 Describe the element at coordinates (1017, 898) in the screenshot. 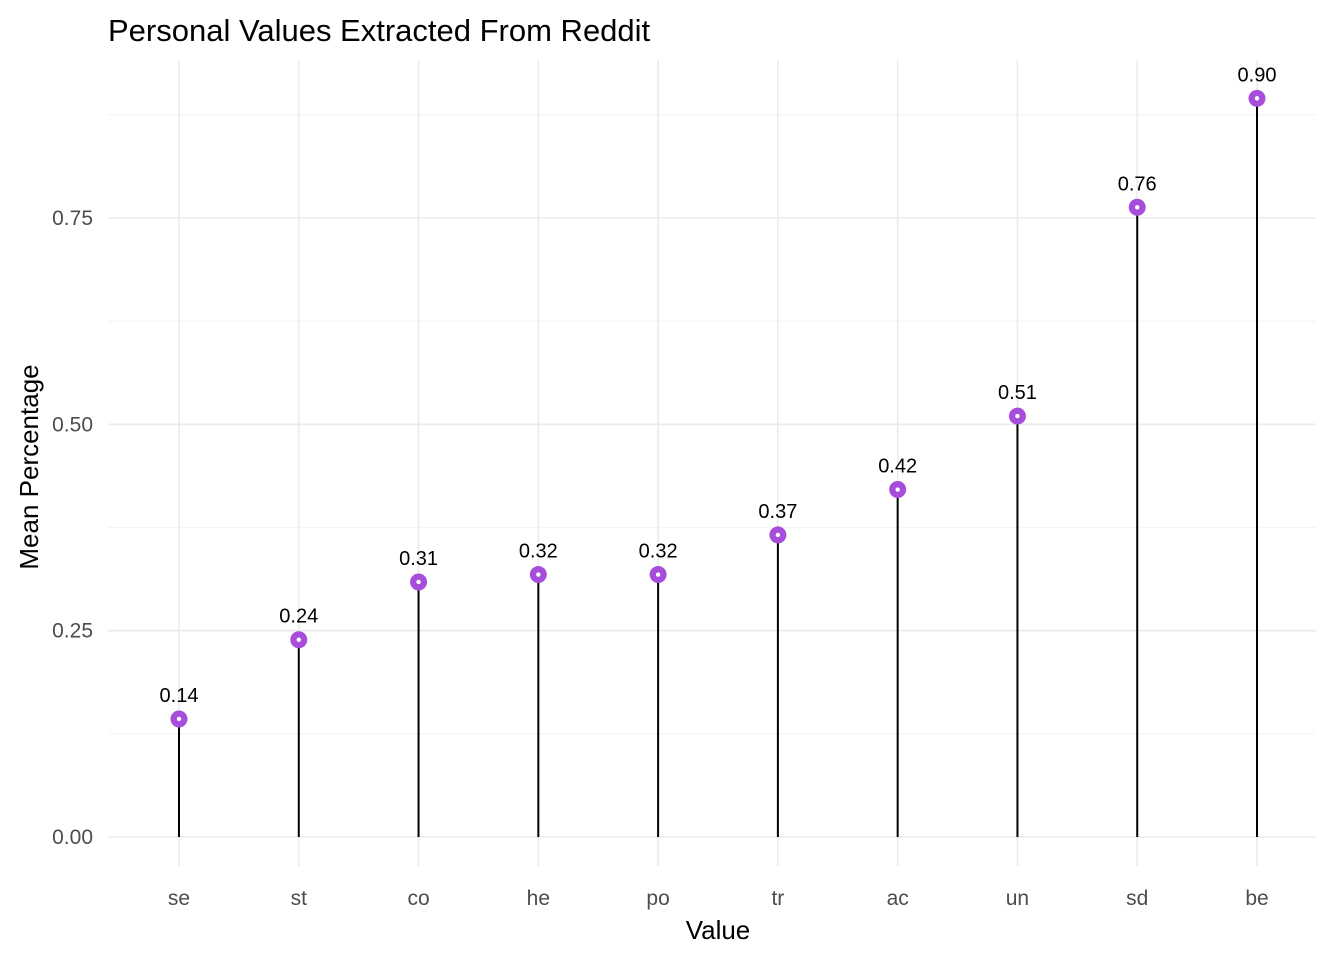

I see `x-tick-label: un` at that location.